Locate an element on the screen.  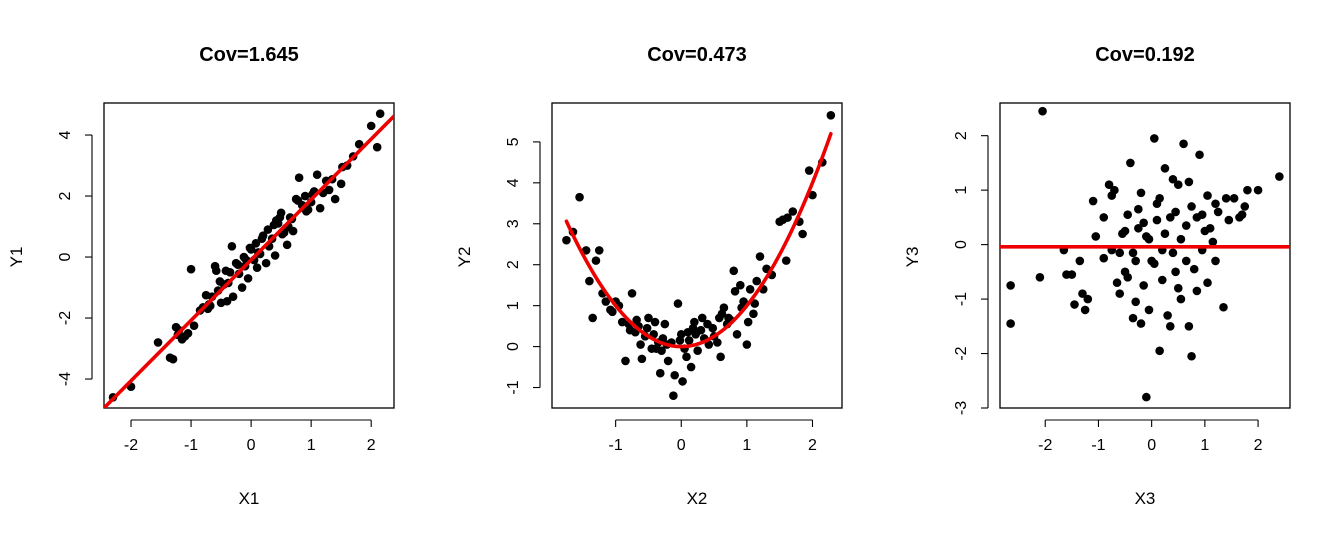
y-axis-label: Y3 is located at coordinates (912, 257).